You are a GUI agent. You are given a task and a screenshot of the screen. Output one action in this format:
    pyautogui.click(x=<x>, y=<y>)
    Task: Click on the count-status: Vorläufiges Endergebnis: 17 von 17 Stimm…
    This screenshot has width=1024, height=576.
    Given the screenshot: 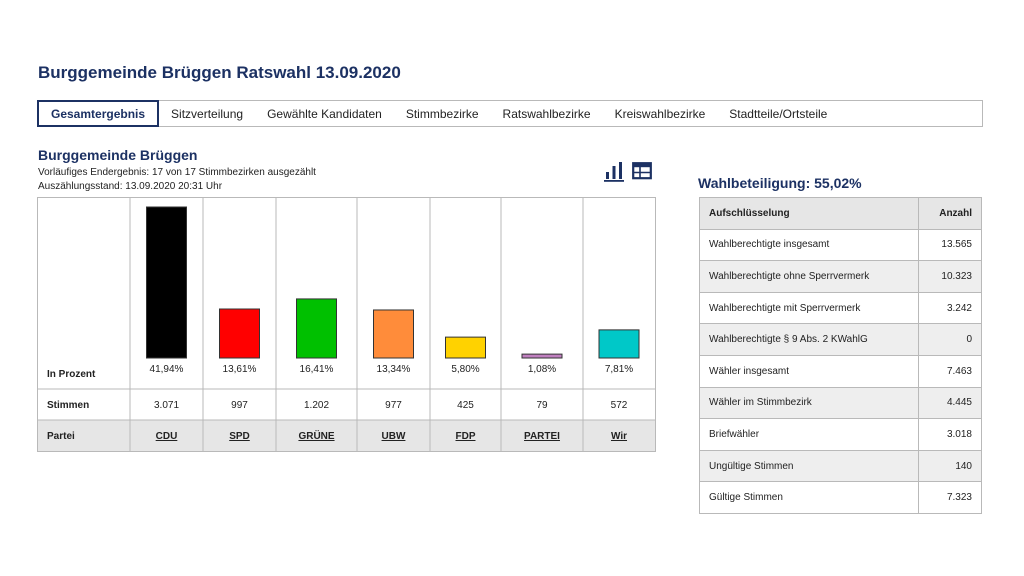 What is the action you would take?
    pyautogui.click(x=177, y=172)
    